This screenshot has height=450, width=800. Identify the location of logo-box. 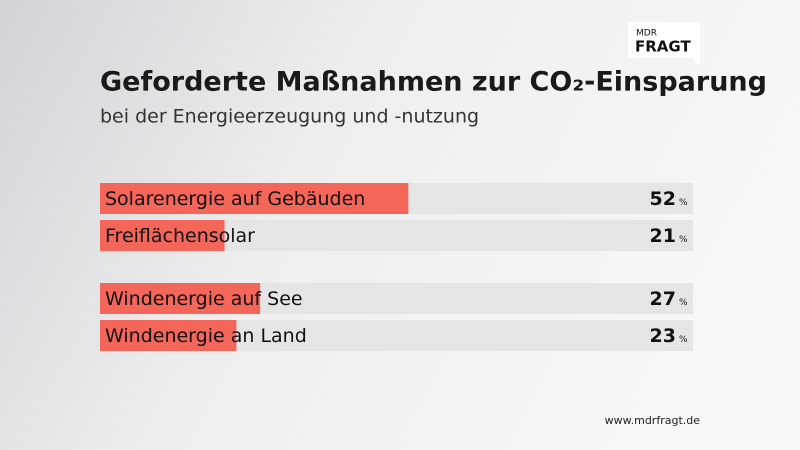
(664, 44).